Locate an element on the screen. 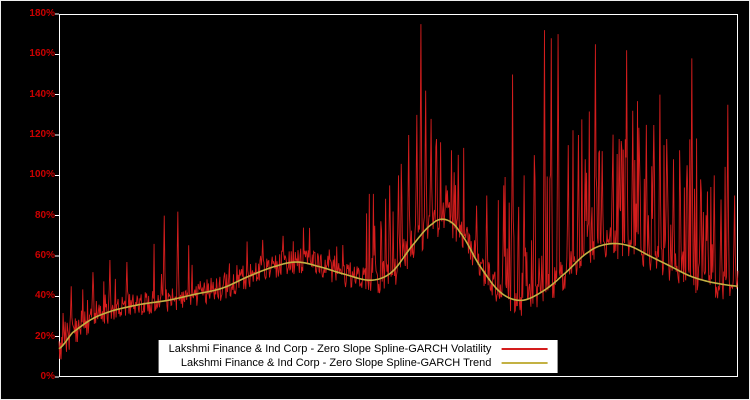  y-axis-tick-label: 60% is located at coordinates (44, 255).